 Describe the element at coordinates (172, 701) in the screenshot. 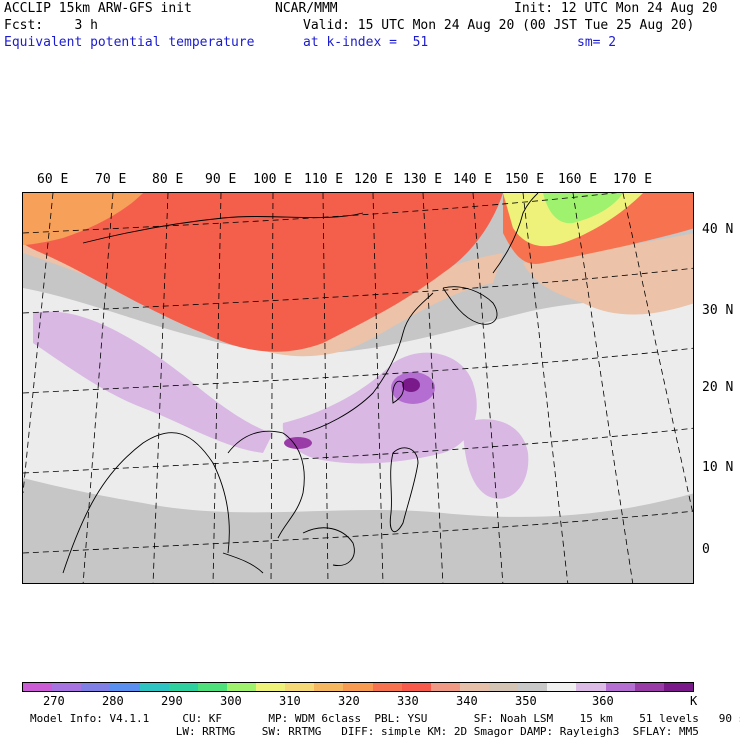

I see `colorbar-label-290: 290` at that location.